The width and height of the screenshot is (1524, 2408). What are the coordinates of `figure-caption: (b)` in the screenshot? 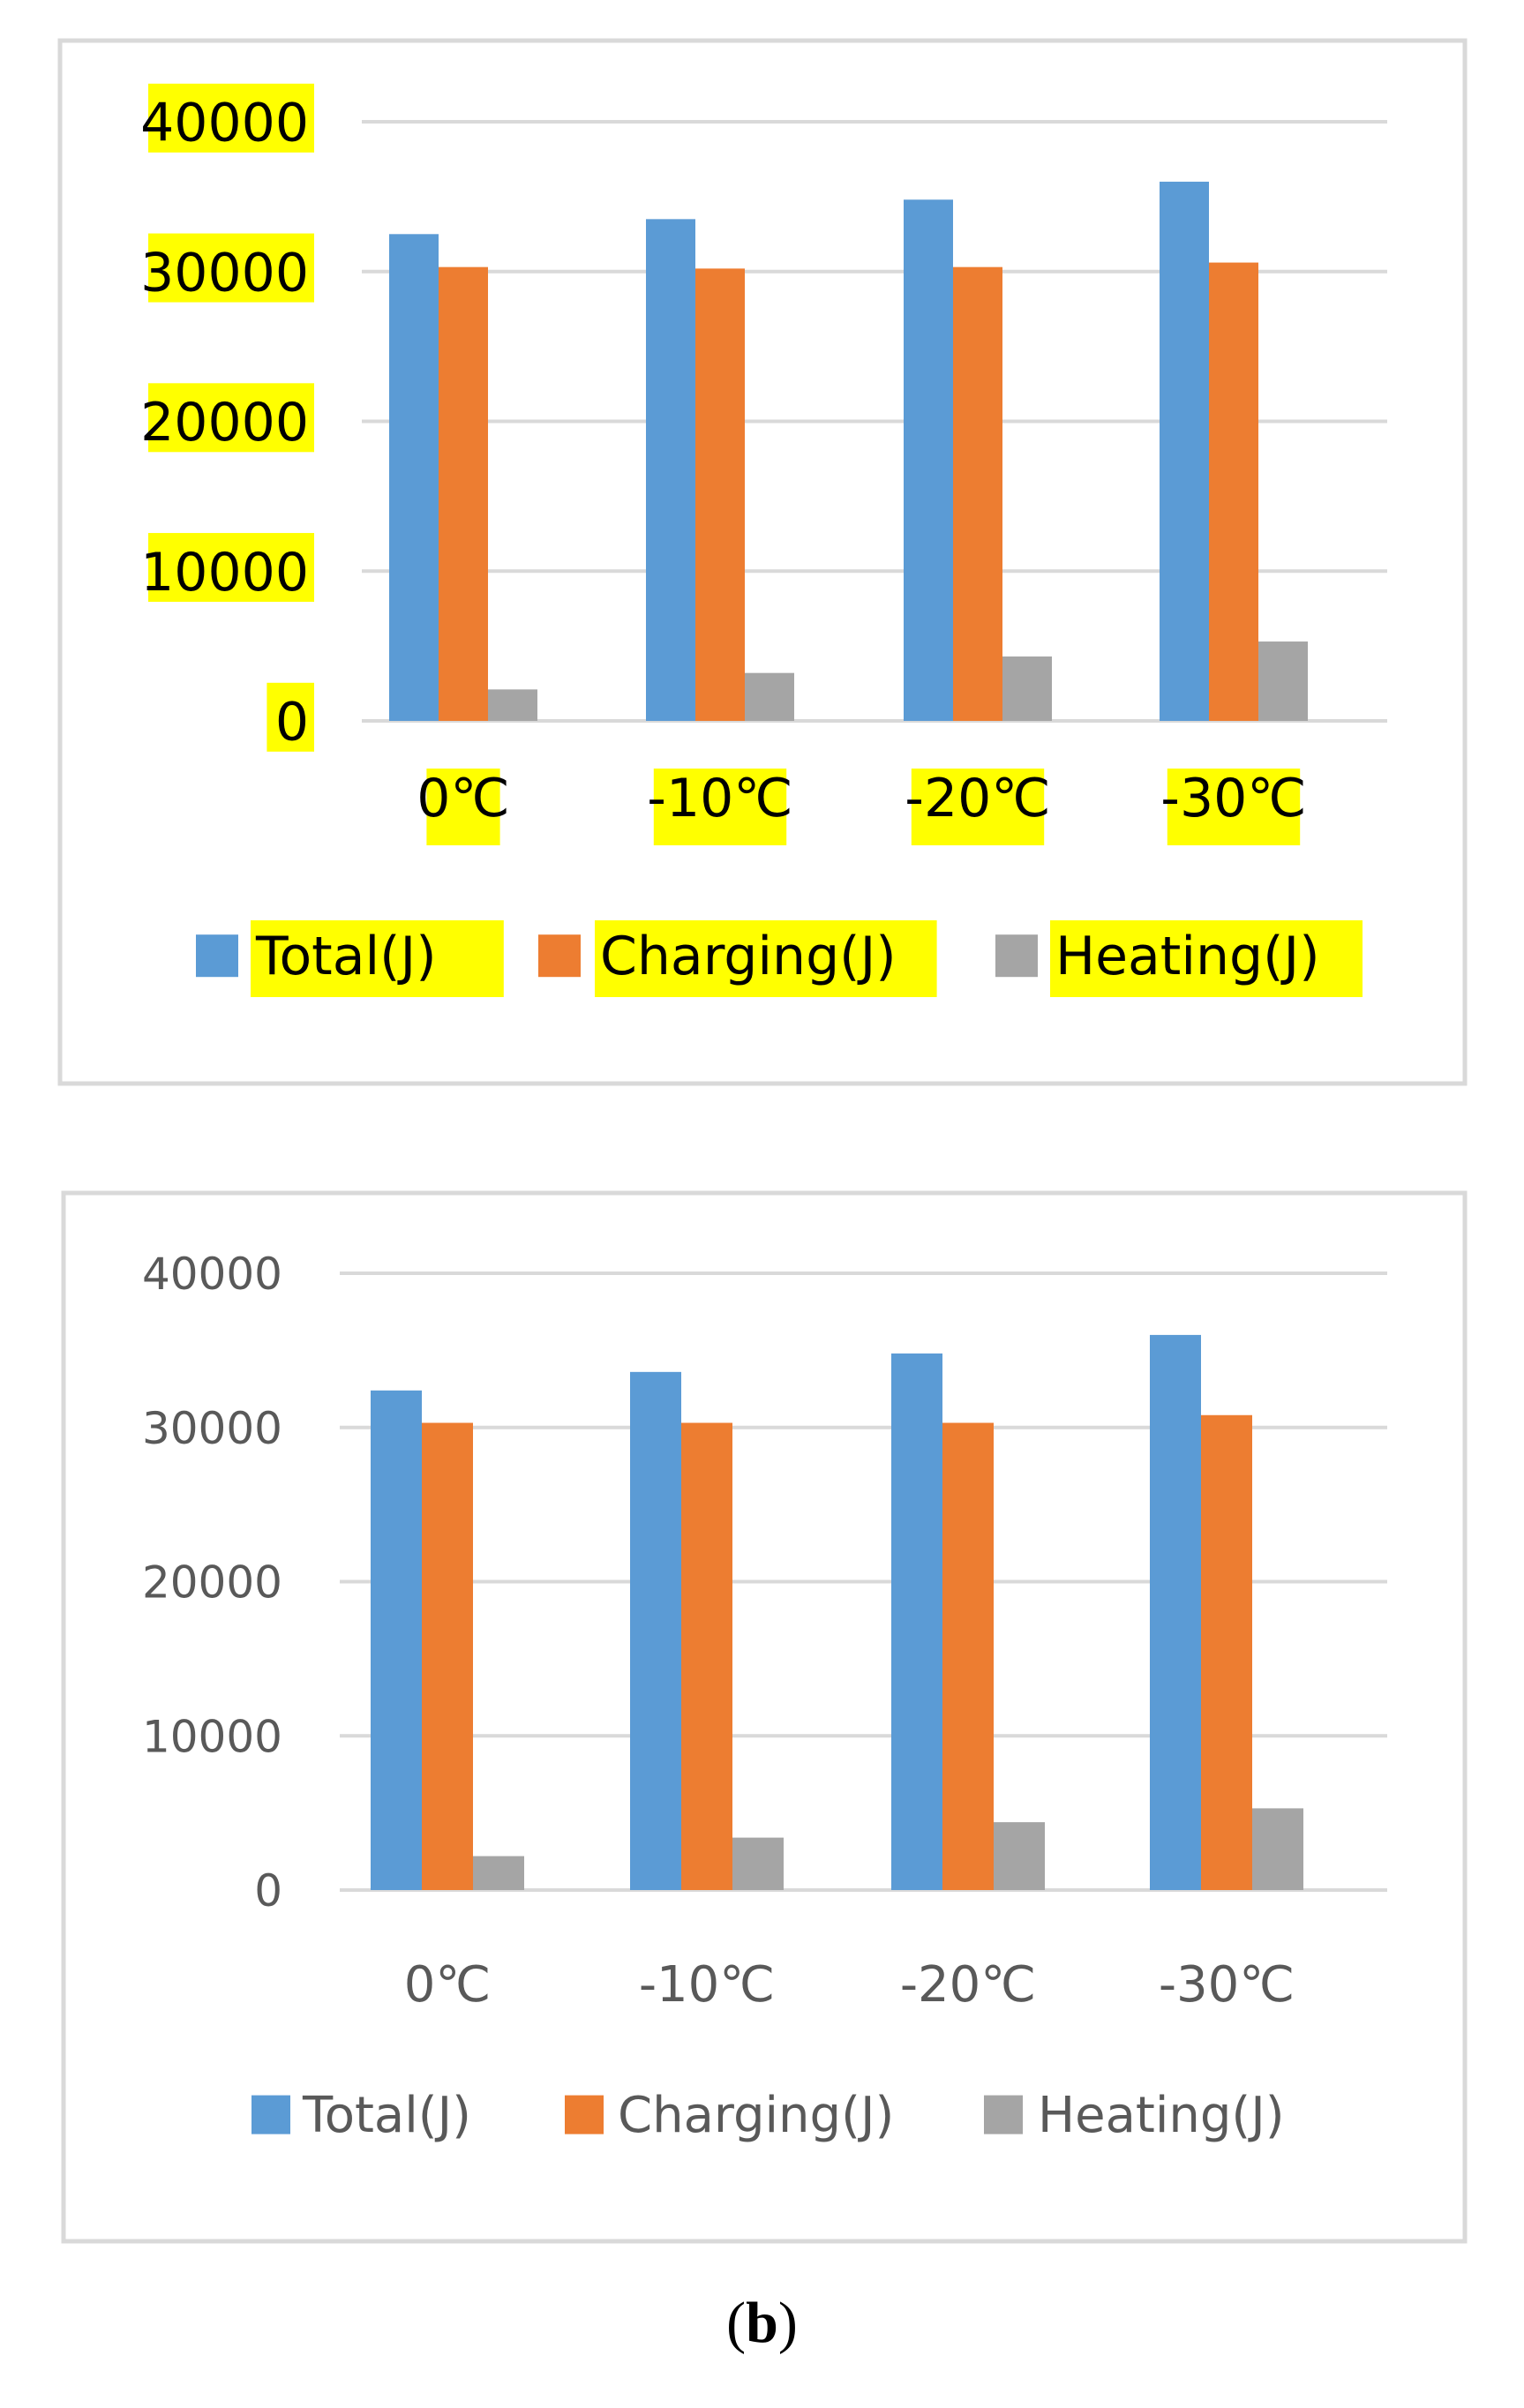 It's located at (762, 2323).